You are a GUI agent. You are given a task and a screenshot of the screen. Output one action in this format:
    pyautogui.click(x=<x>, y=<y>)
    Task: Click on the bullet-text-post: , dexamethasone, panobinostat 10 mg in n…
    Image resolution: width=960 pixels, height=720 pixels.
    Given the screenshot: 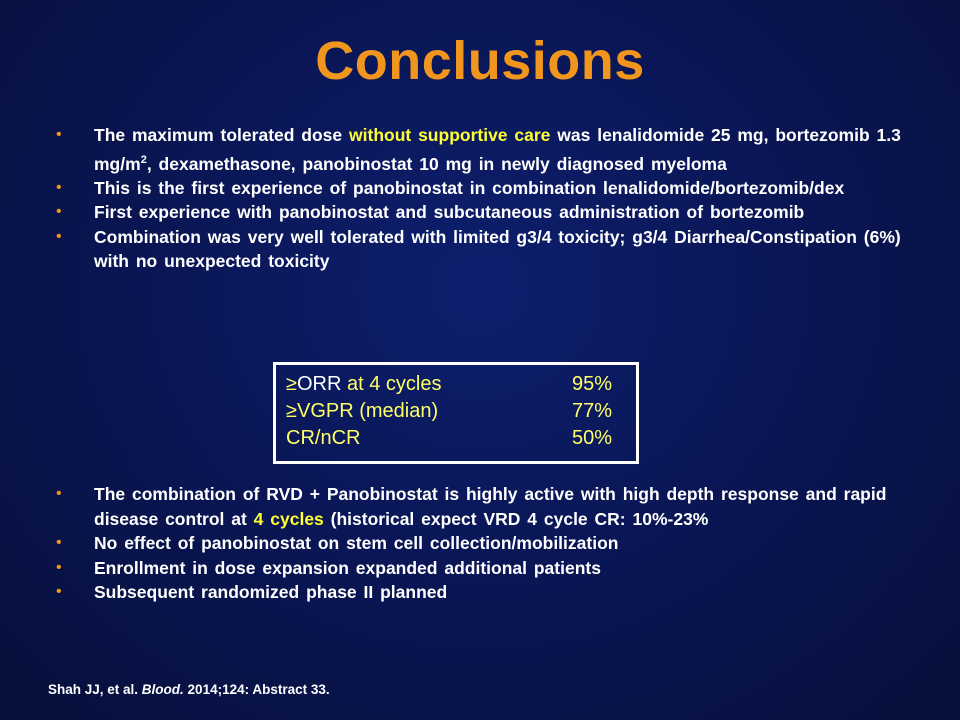 What is the action you would take?
    pyautogui.click(x=436, y=163)
    